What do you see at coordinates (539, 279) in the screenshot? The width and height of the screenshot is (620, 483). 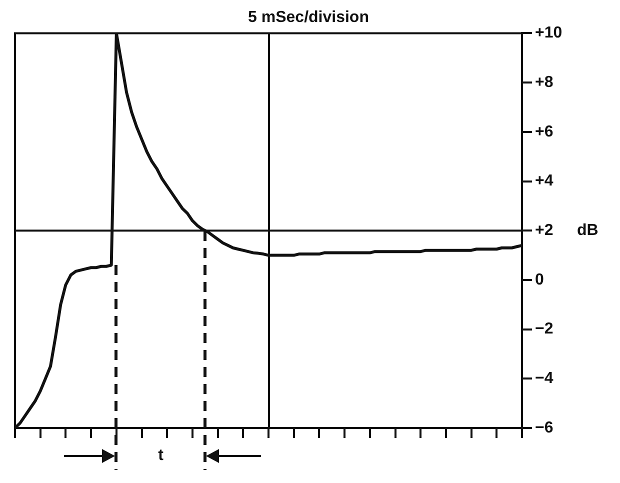 I see `y-tick-label: 0` at bounding box center [539, 279].